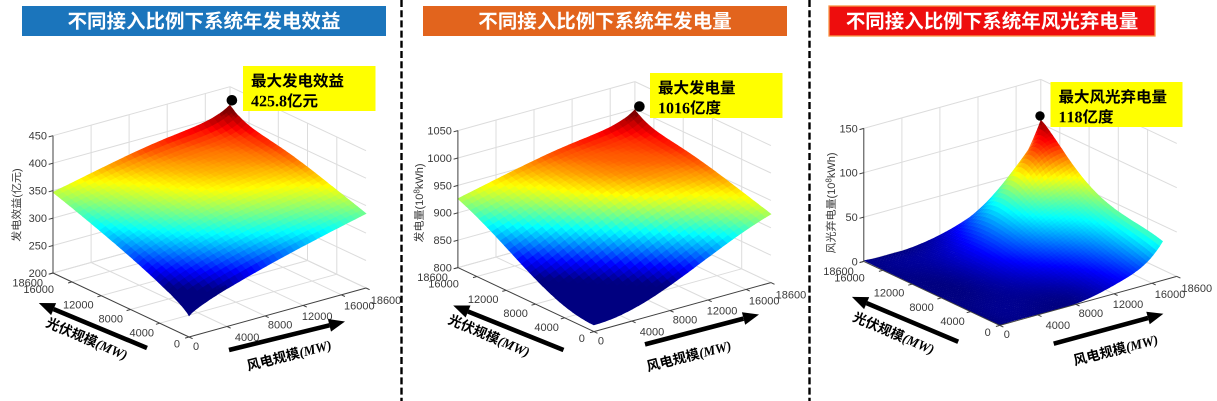 This screenshot has width=1217, height=401. What do you see at coordinates (848, 129) in the screenshot?
I see `svg-text: 150` at bounding box center [848, 129].